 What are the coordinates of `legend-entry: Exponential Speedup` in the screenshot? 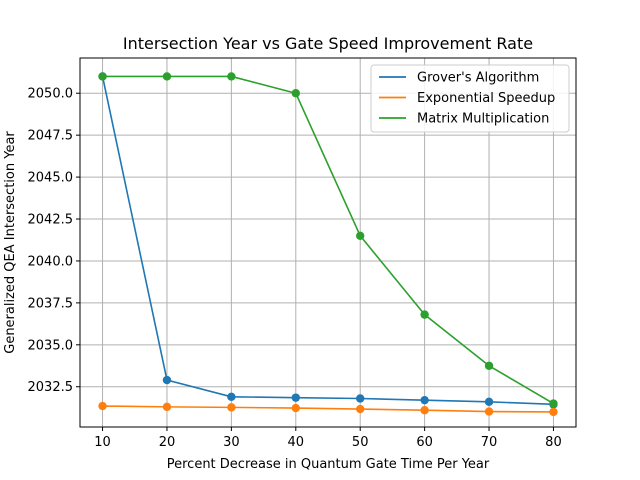 It's located at (467, 98).